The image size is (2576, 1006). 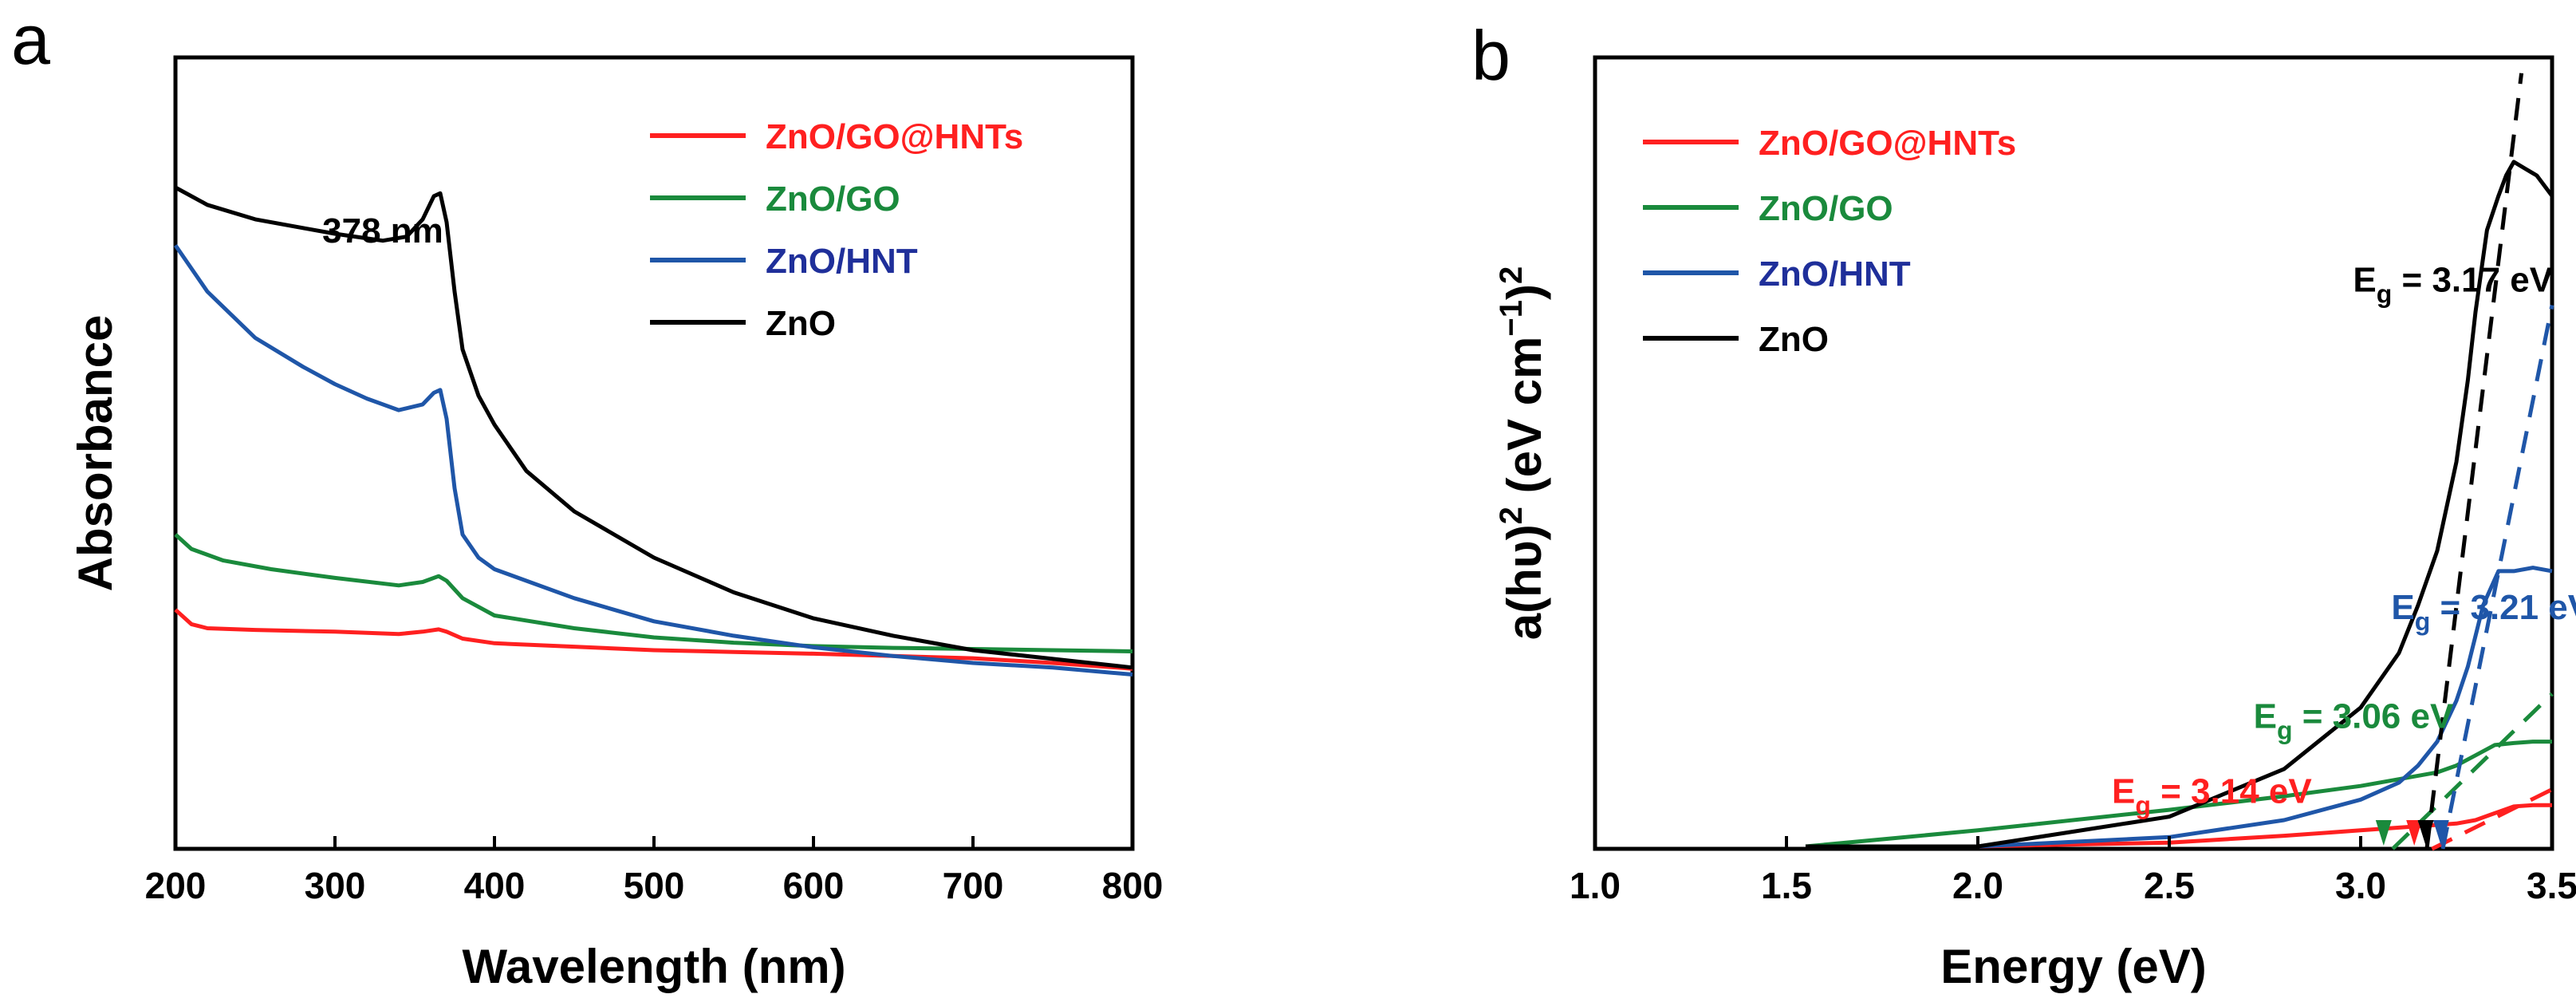 What do you see at coordinates (2169, 886) in the screenshot?
I see `panel-b-x-tick-label: 2.5` at bounding box center [2169, 886].